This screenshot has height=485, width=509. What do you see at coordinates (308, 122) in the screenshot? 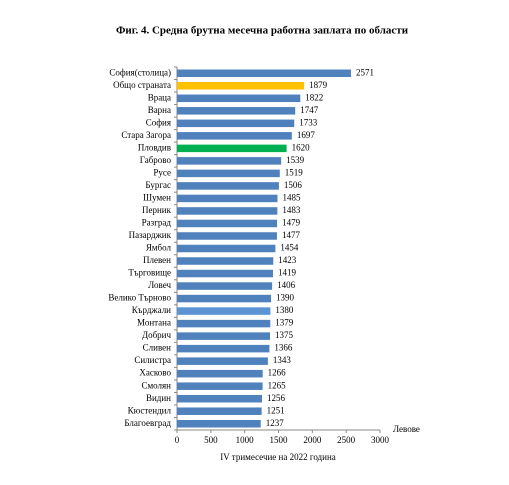
I see `value-label: 1733` at bounding box center [308, 122].